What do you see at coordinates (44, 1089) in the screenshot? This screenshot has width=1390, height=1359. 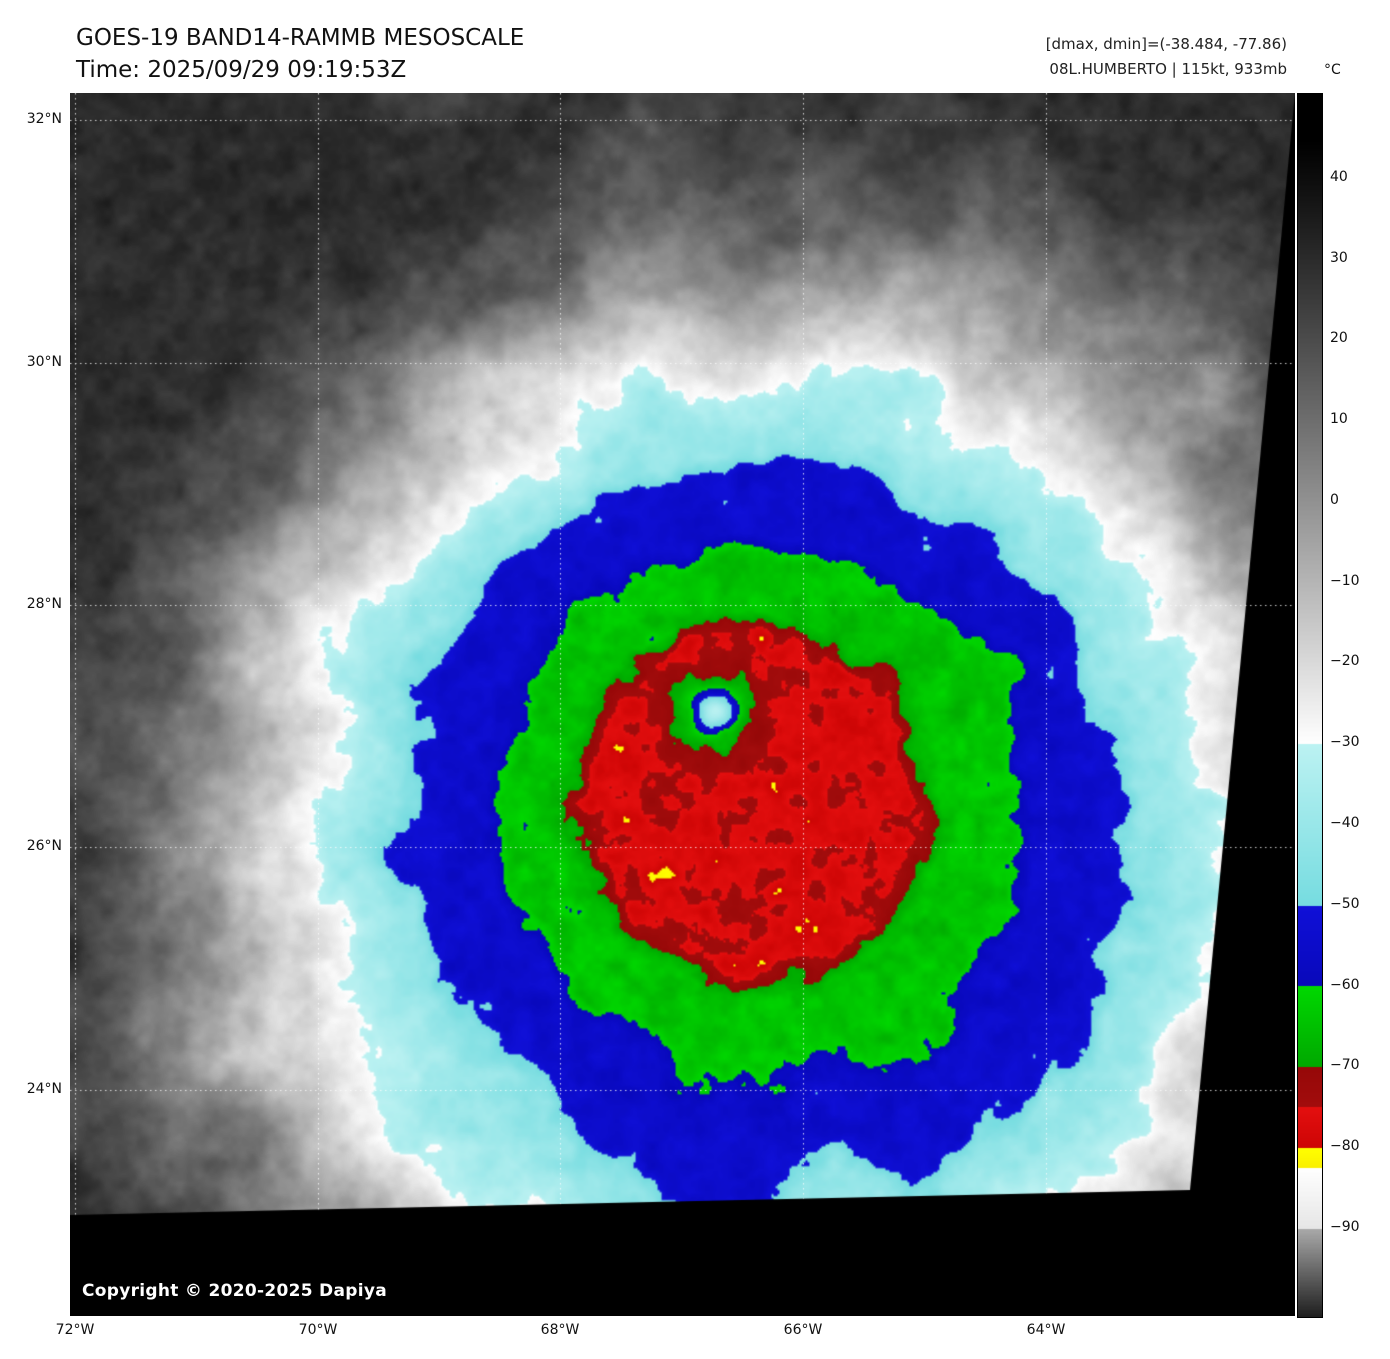 I see `lat-tick-label: 24°N` at bounding box center [44, 1089].